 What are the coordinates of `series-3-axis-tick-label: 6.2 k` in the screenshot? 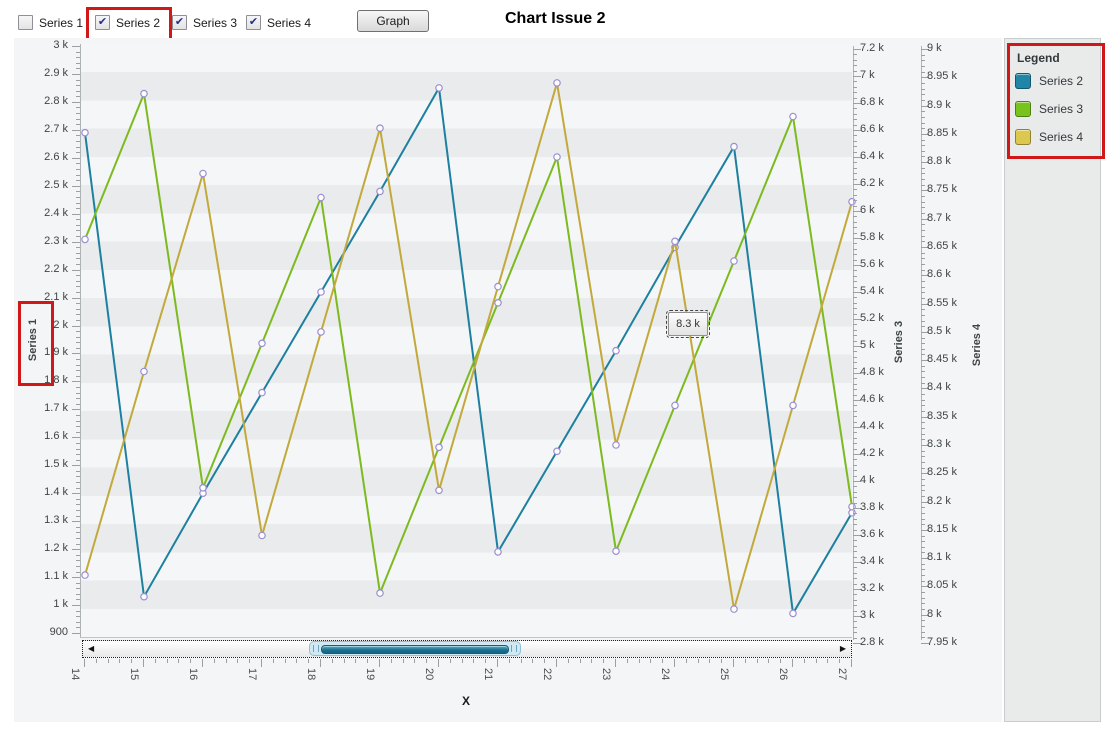 It's located at (872, 183).